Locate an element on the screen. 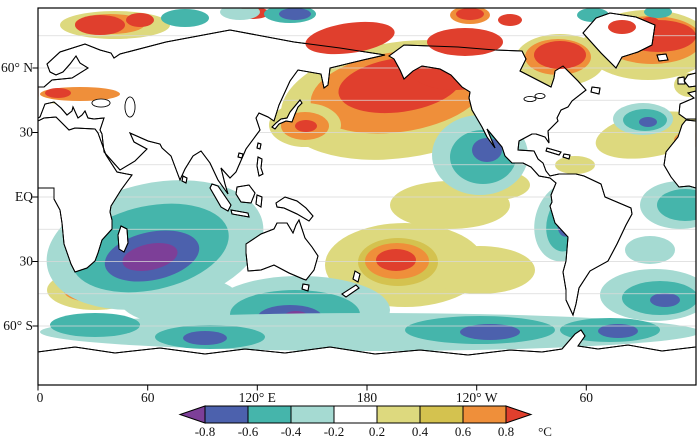 Image resolution: width=700 pixels, height=438 pixels. y-axis-label-eq: EQ is located at coordinates (24, 196).